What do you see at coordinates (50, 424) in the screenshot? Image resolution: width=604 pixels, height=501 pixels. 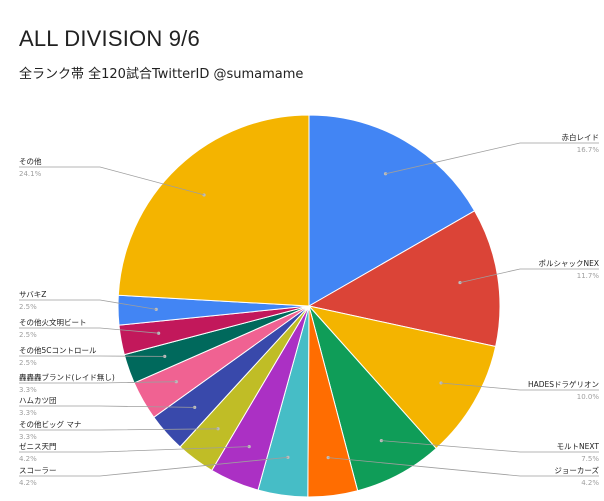 I see `slice-label: その他ビッグ マナ` at bounding box center [50, 424].